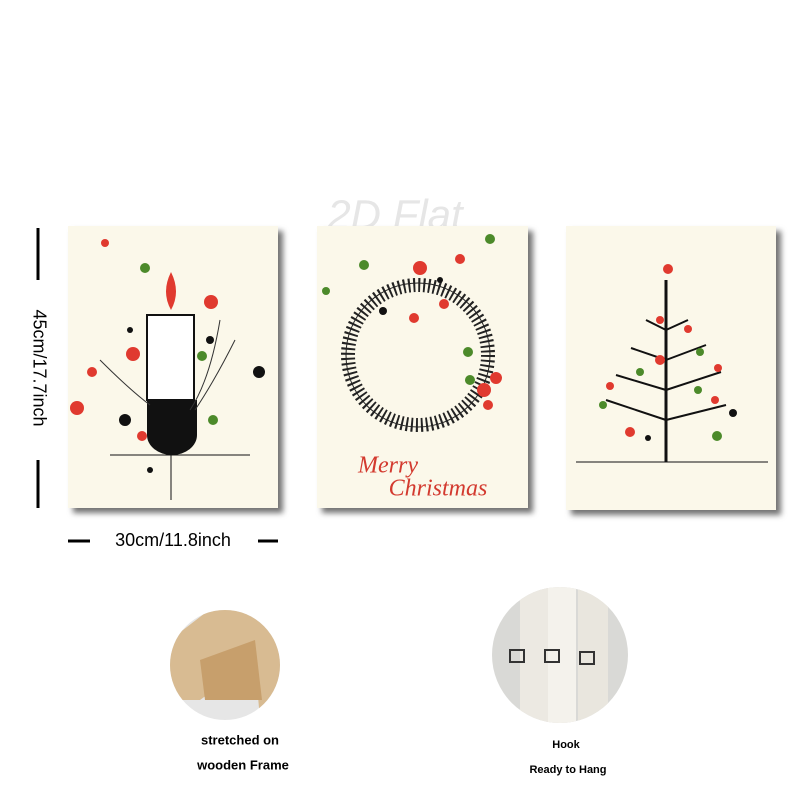 The height and width of the screenshot is (800, 800). I want to click on width-label: 30cm/11.8inch, so click(173, 540).